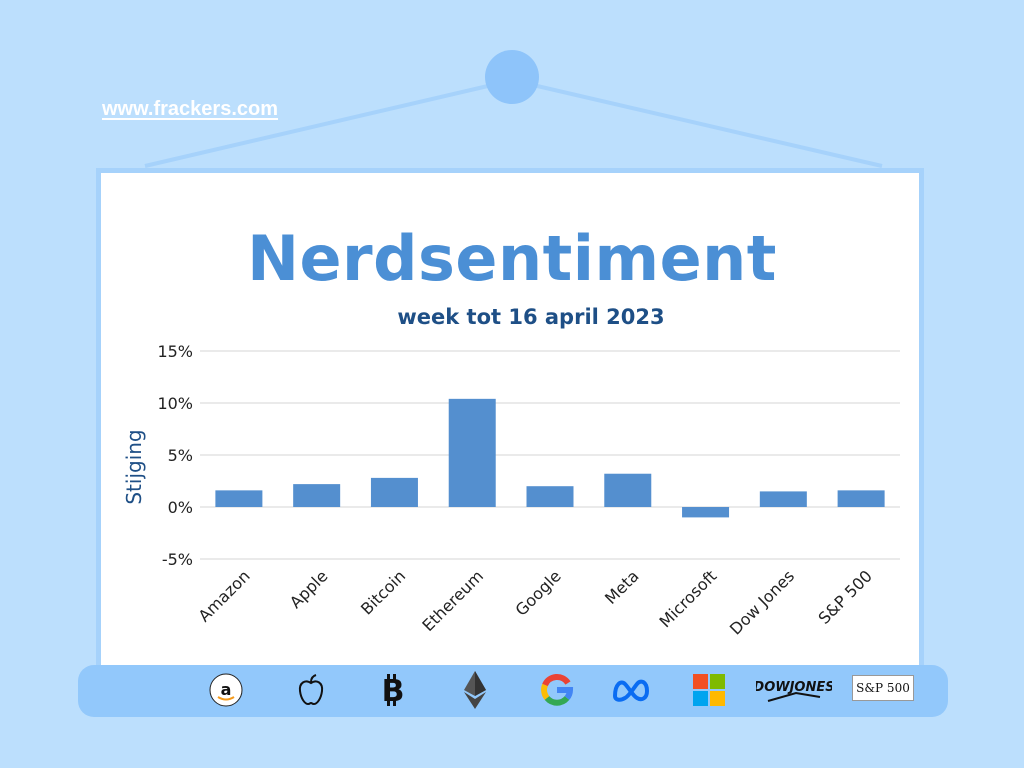 This screenshot has width=1024, height=768. What do you see at coordinates (180, 455) in the screenshot?
I see `y-tick-label: 5%` at bounding box center [180, 455].